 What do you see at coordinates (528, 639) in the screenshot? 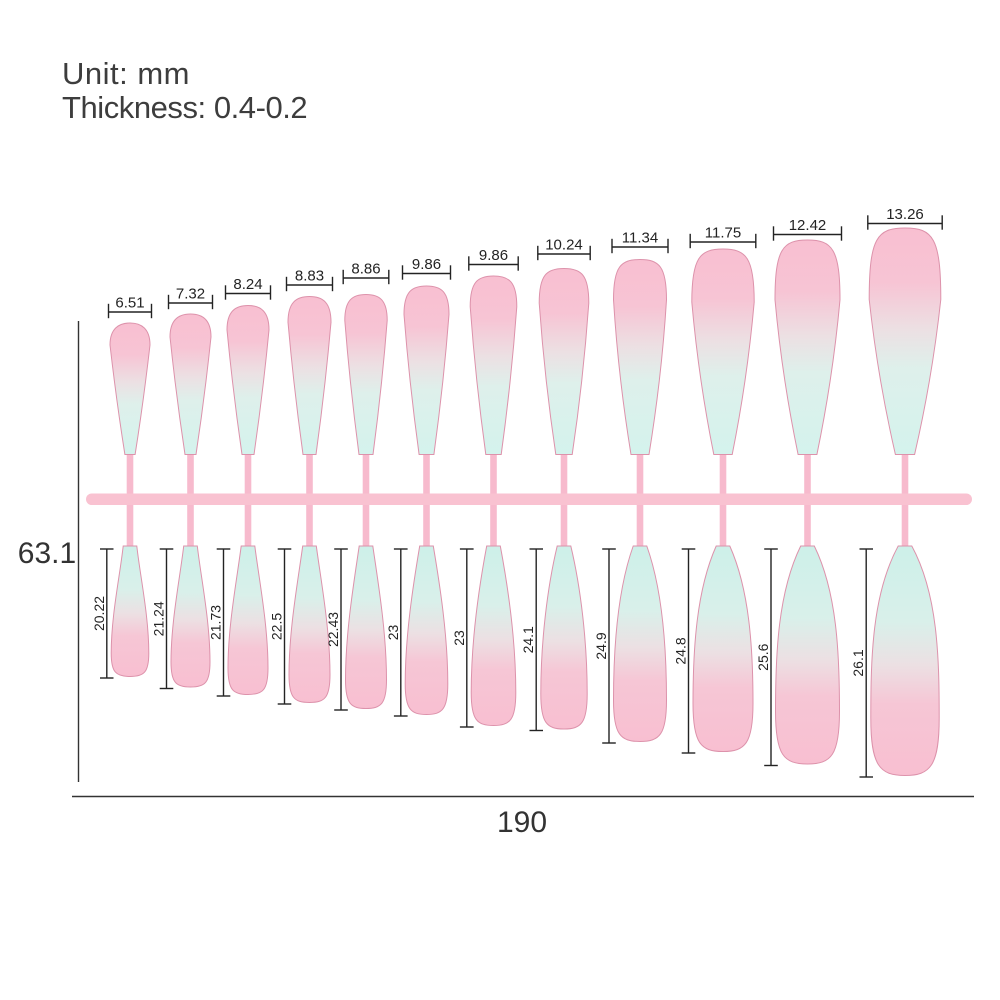
I see `svg-text: 24.1` at bounding box center [528, 639].